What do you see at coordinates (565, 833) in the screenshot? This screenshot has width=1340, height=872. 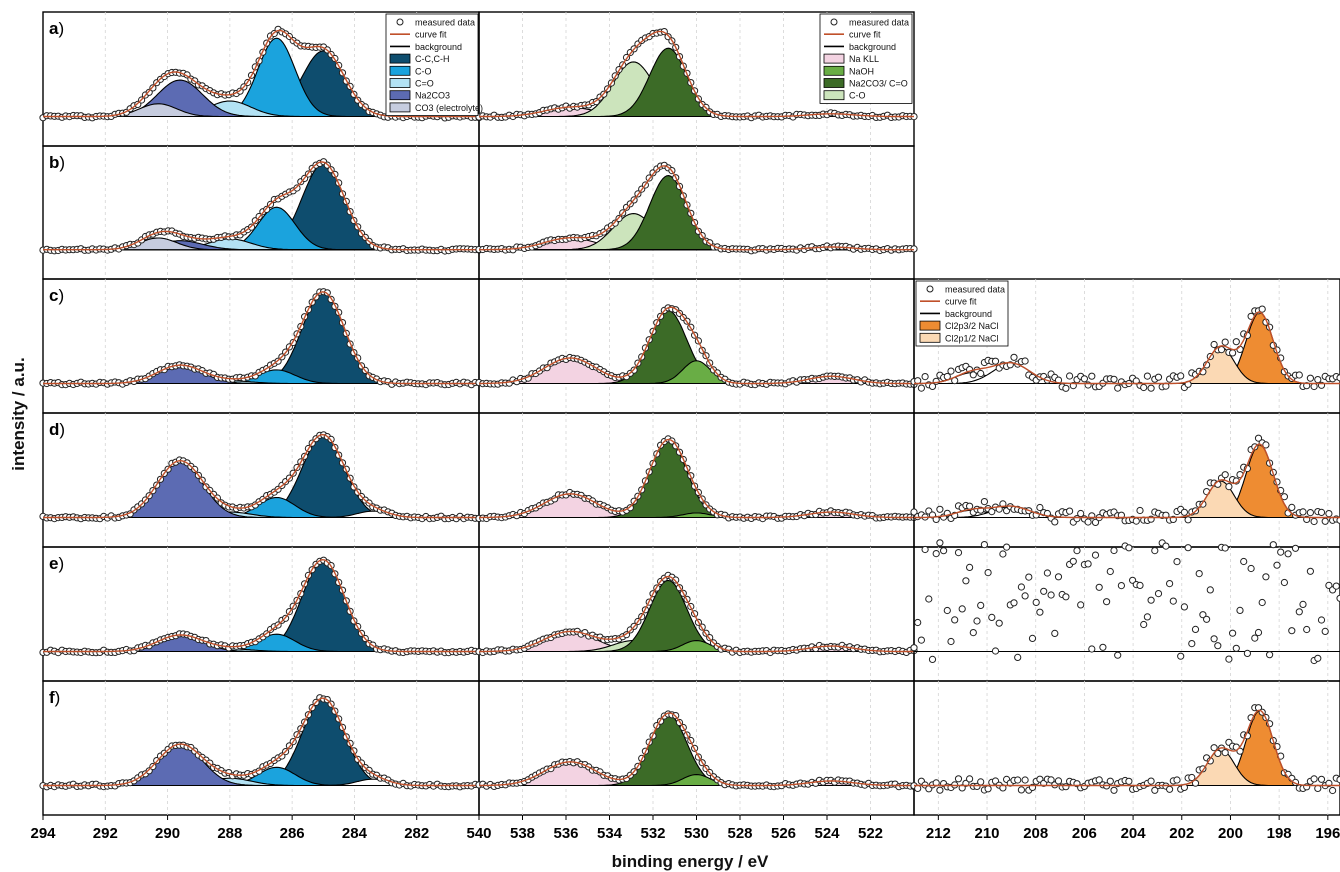 I see `x-tick-label: 536` at bounding box center [565, 833].